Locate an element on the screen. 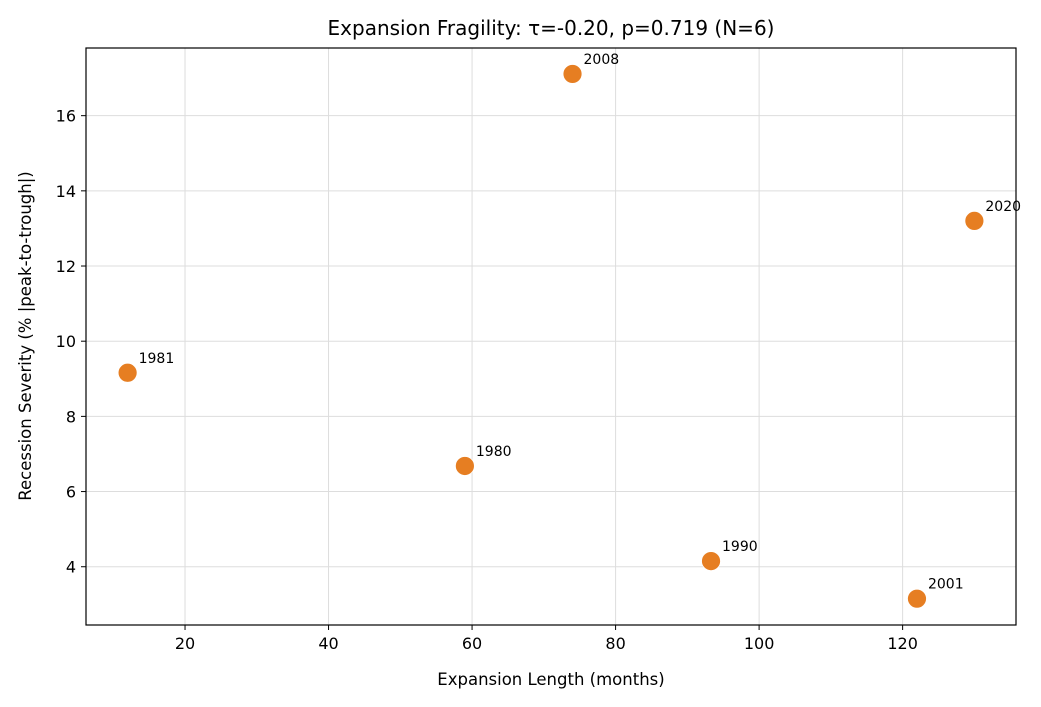  y-tick-label: 6 is located at coordinates (71, 492).